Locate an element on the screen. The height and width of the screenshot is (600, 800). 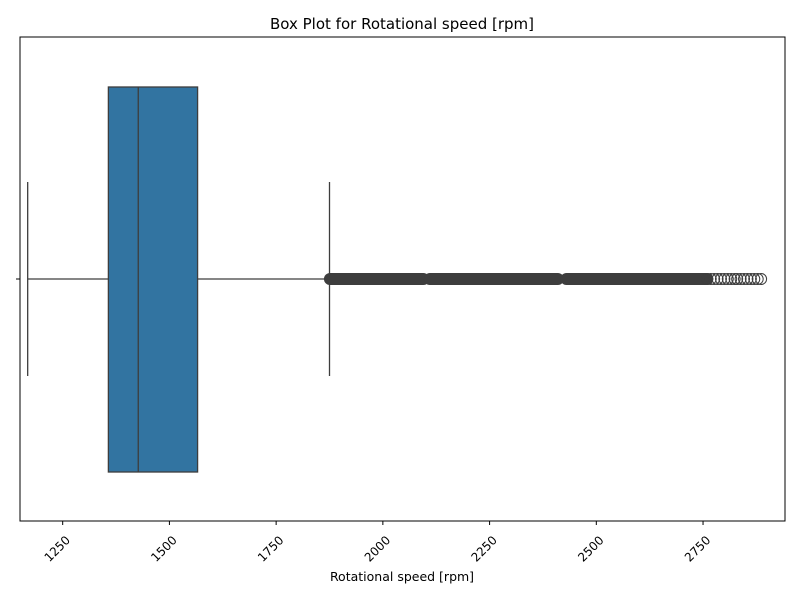
chart-title: Box Plot for Rotational speed [rpm] is located at coordinates (402, 24).